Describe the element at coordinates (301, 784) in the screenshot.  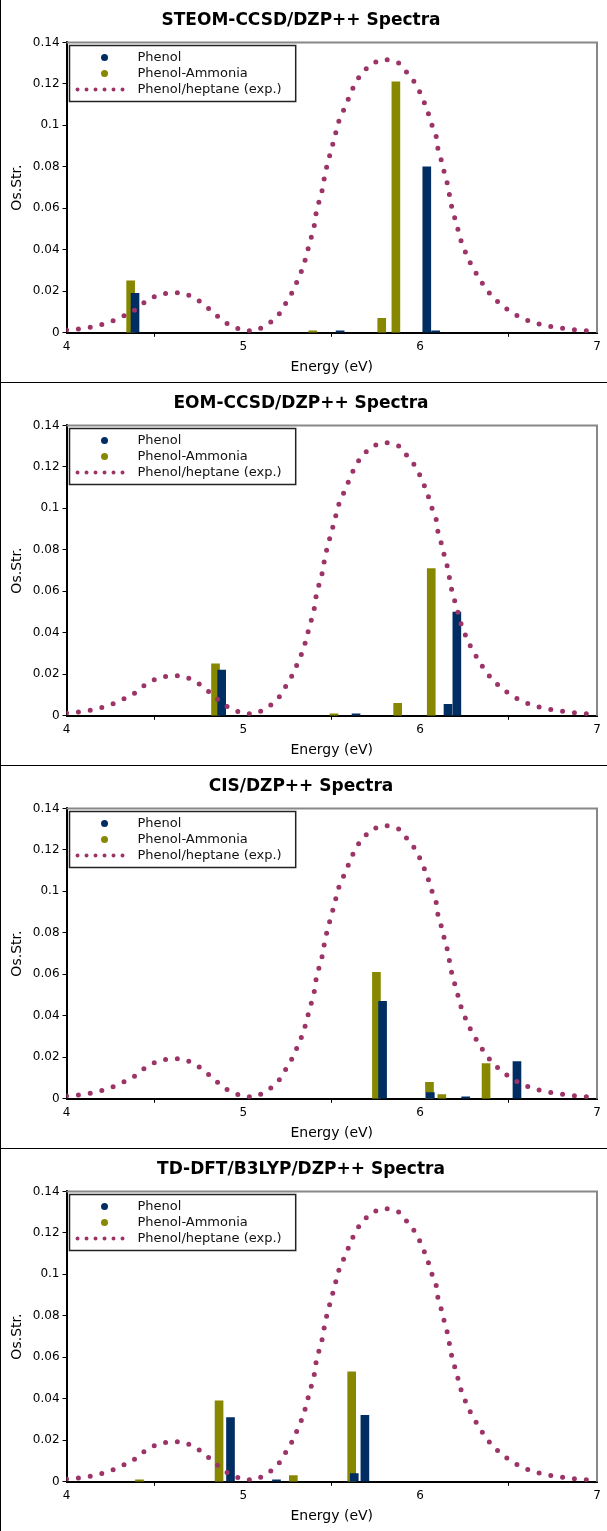
I see `chart-title: CIS/DZP++ Spectra` at that location.